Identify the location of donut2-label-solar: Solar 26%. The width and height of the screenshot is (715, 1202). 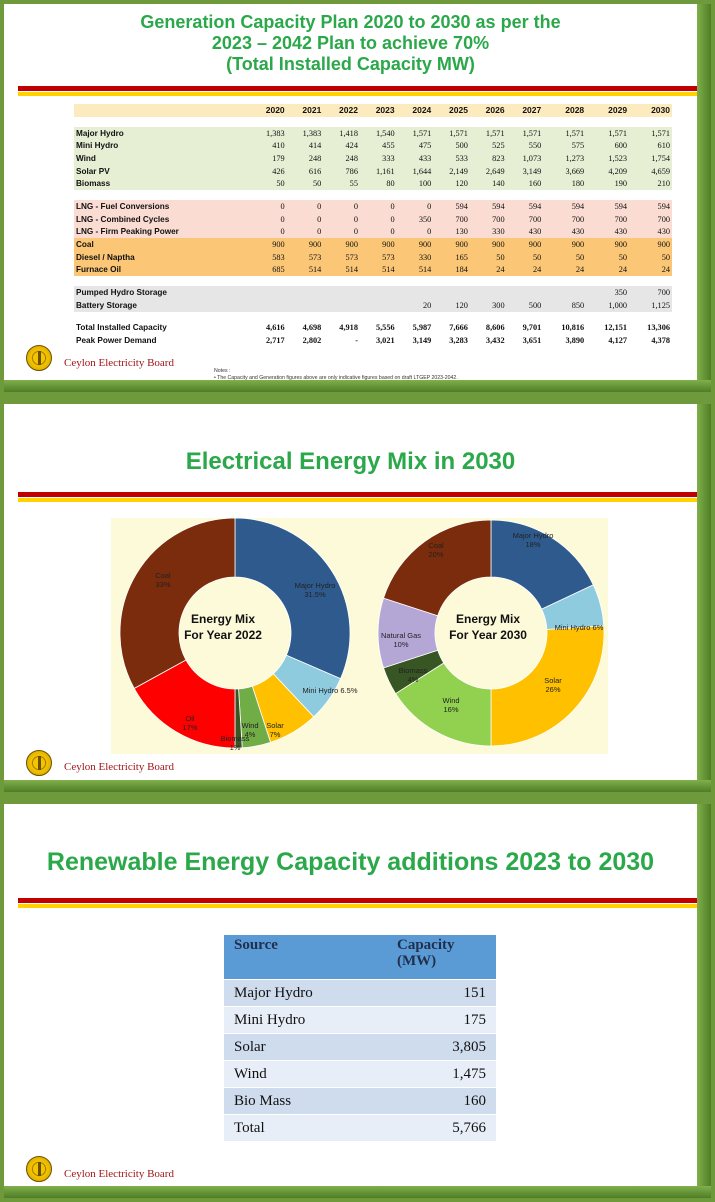
(553, 685).